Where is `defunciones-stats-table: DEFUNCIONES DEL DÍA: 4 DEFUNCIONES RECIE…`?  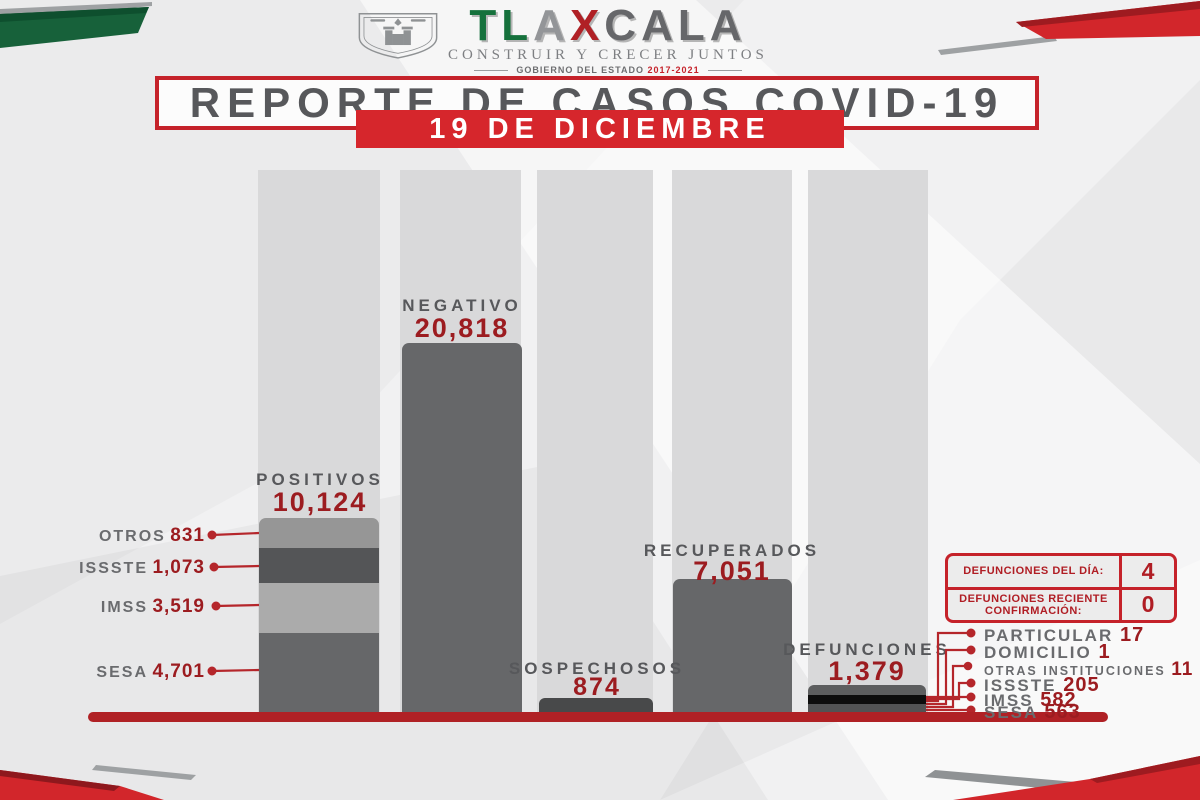
defunciones-stats-table: DEFUNCIONES DEL DÍA: 4 DEFUNCIONES RECIE… is located at coordinates (1061, 588).